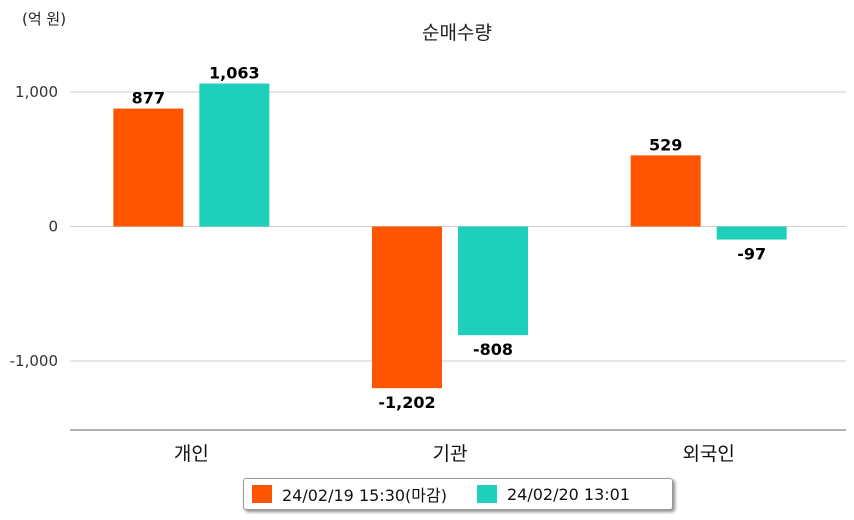 This screenshot has width=854, height=520. What do you see at coordinates (53, 227) in the screenshot?
I see `y-tick-label: 0` at bounding box center [53, 227].